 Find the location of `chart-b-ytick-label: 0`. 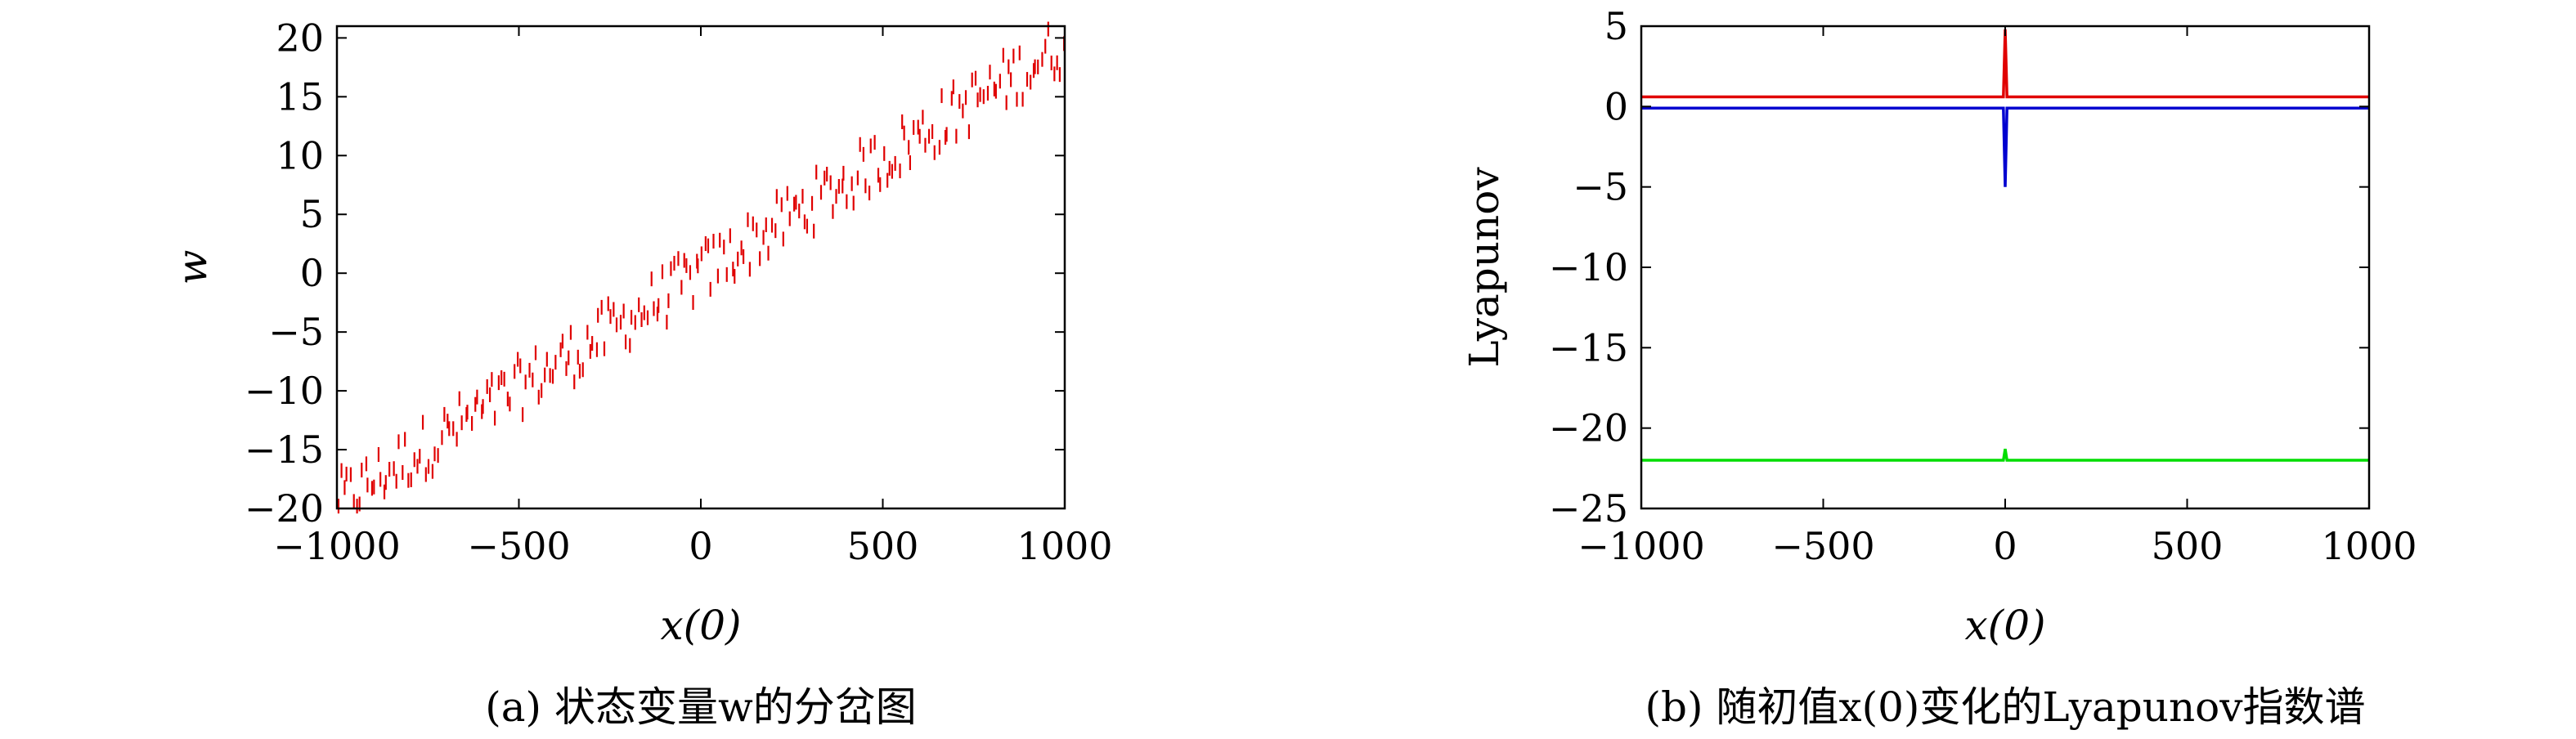

chart-b-ytick-label: 0 is located at coordinates (1616, 106).